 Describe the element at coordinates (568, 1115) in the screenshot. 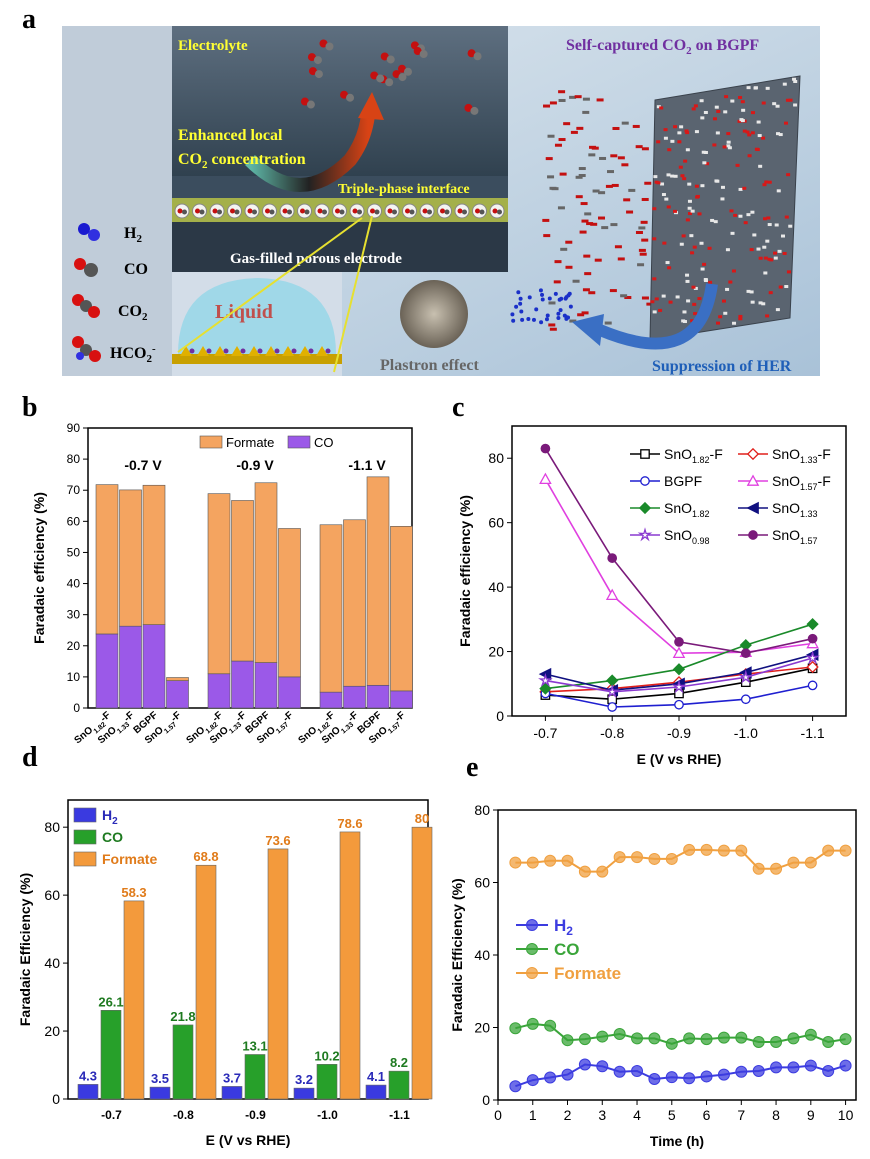

I see `x-tick-label: 2` at that location.